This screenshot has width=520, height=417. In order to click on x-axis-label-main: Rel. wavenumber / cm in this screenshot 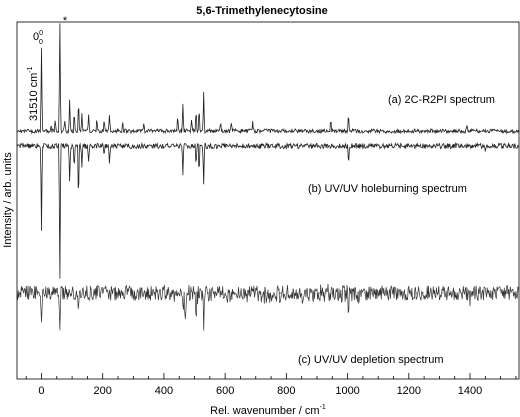, I will do `click(264, 411)`.